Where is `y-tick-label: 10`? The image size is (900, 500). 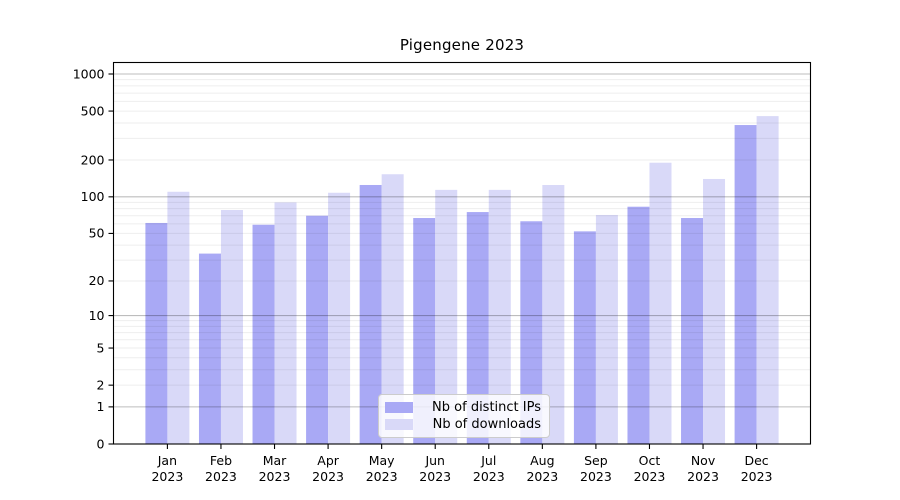 y-tick-label: 10 is located at coordinates (97, 315).